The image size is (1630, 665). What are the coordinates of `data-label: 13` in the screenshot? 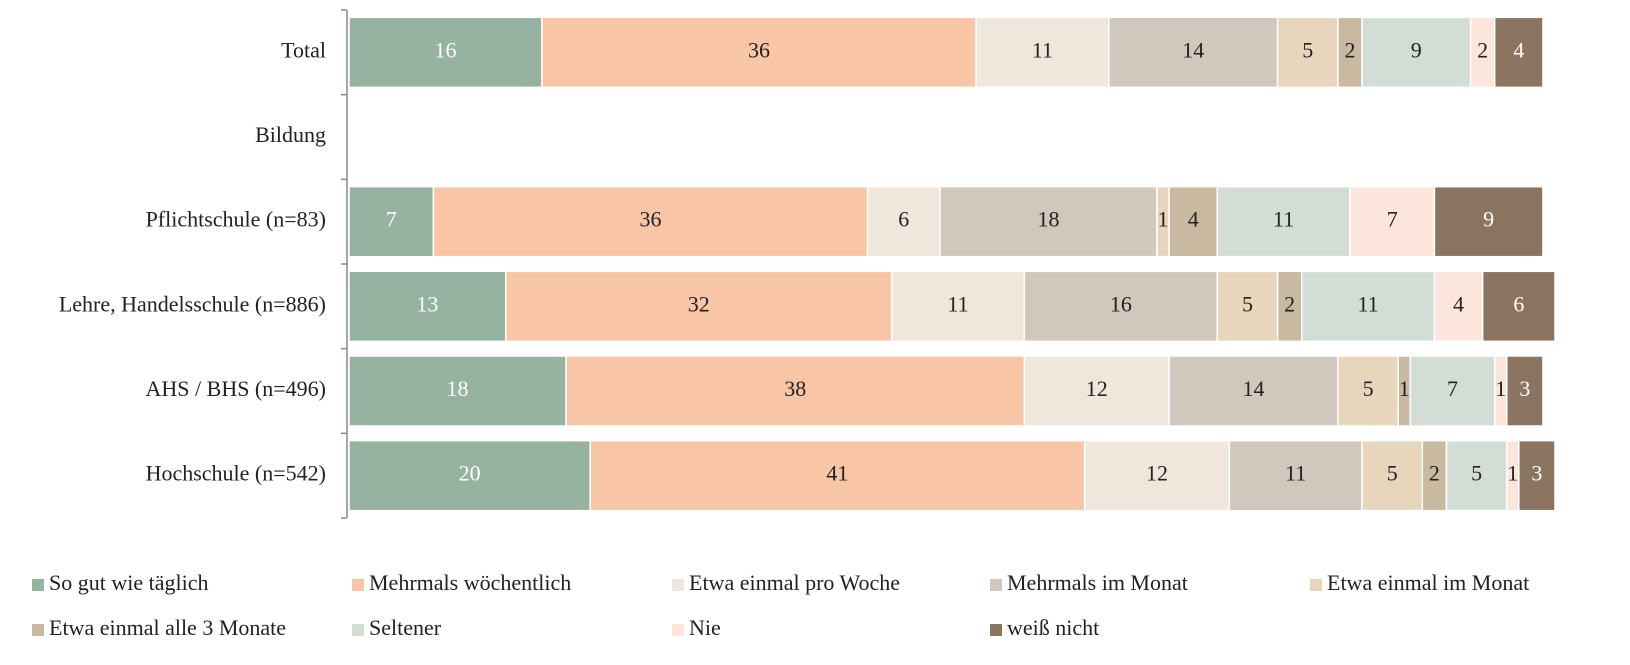 It's located at (427, 303).